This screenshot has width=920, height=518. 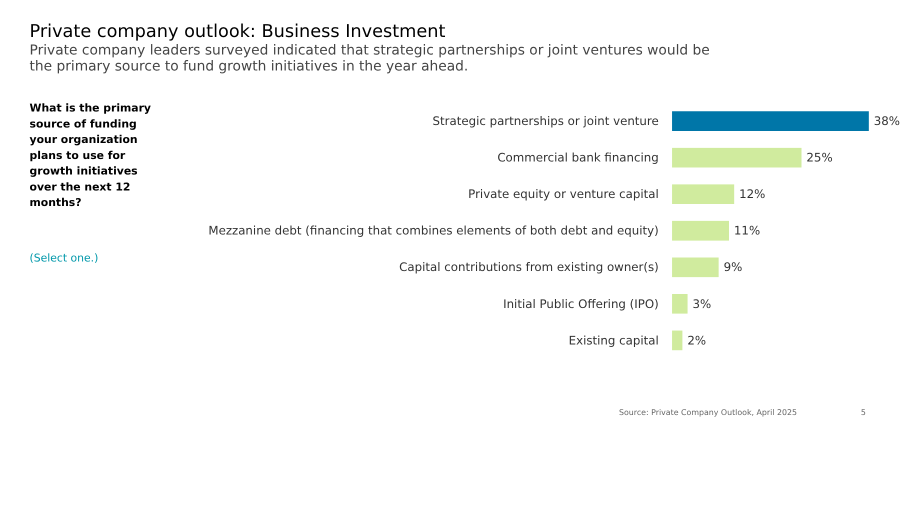 I want to click on y-tick-label: Existing capital, so click(x=613, y=340).